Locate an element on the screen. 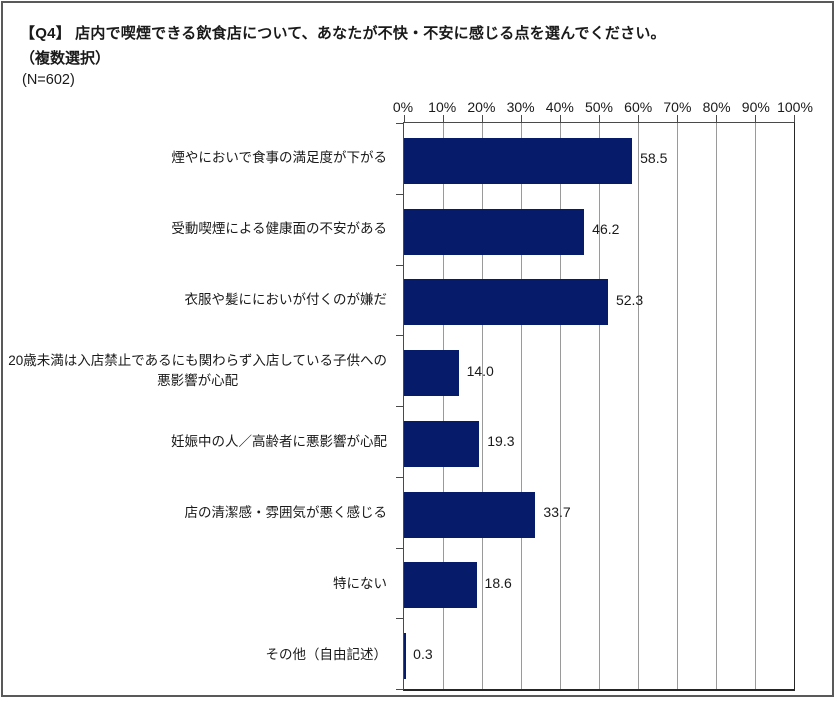 This screenshot has width=840, height=708. bar-row: 52.3 is located at coordinates (599, 300).